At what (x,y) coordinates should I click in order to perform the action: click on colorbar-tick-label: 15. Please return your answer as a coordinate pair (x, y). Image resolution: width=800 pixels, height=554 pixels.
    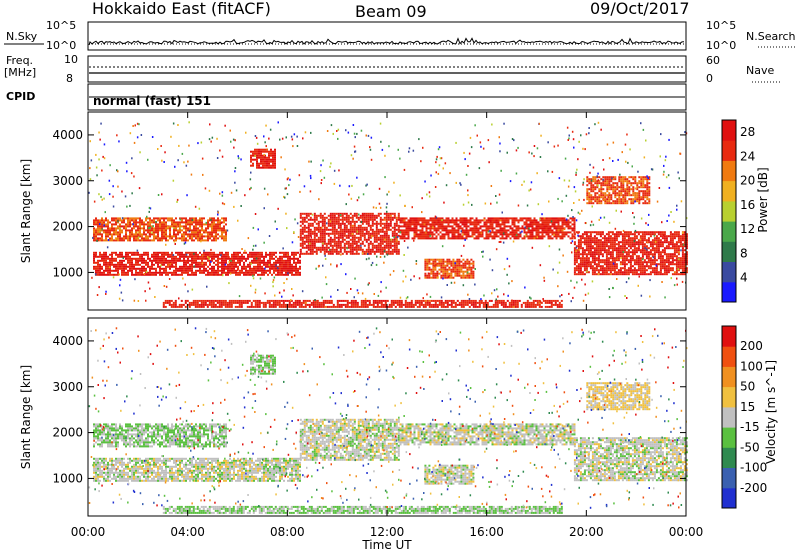
    Looking at the image, I should click on (747, 407).